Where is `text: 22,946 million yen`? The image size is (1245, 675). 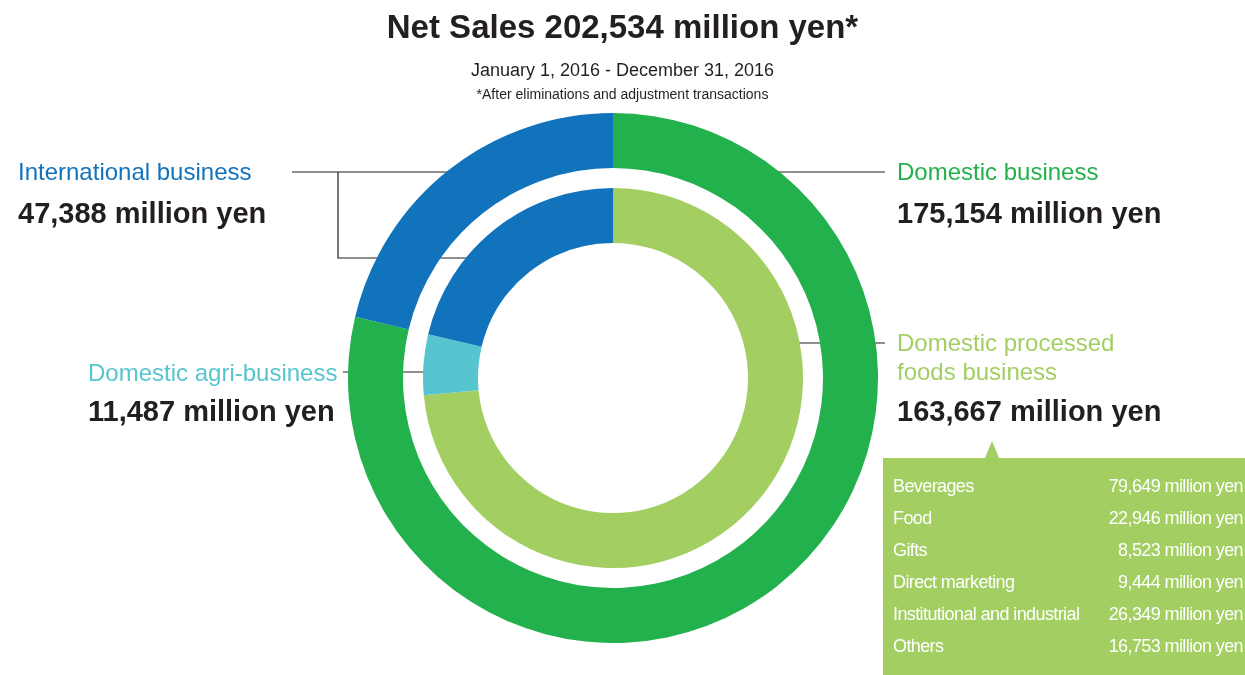 text: 22,946 million yen is located at coordinates (1175, 518).